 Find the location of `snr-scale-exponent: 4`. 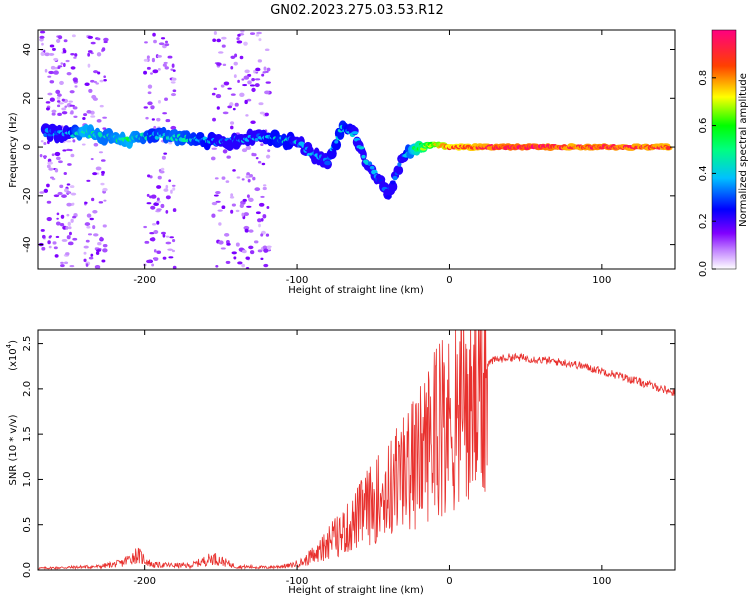

snr-scale-exponent: 4 is located at coordinates (9, 345).